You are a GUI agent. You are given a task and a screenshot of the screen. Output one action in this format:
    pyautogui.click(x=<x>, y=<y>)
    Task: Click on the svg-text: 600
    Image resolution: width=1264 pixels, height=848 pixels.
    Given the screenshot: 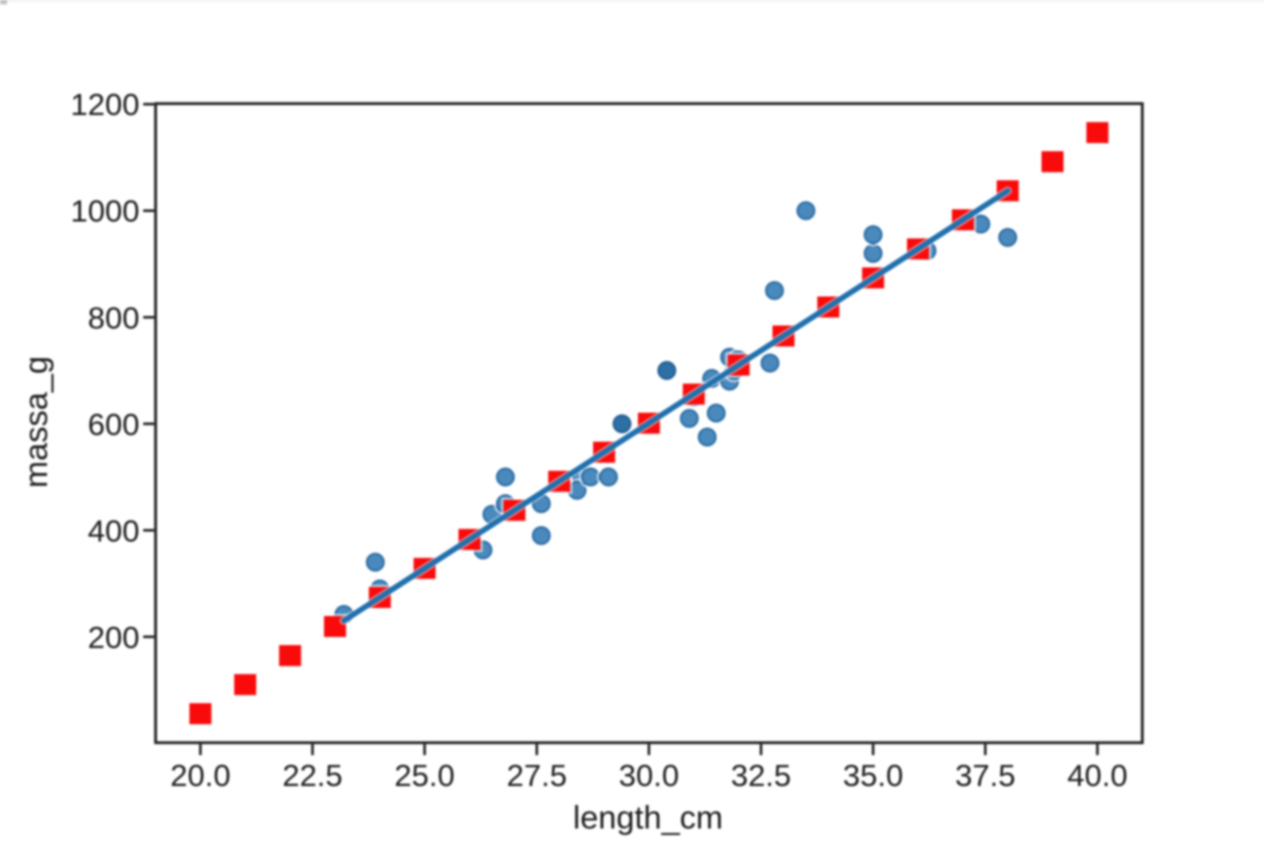 What is the action you would take?
    pyautogui.click(x=114, y=424)
    